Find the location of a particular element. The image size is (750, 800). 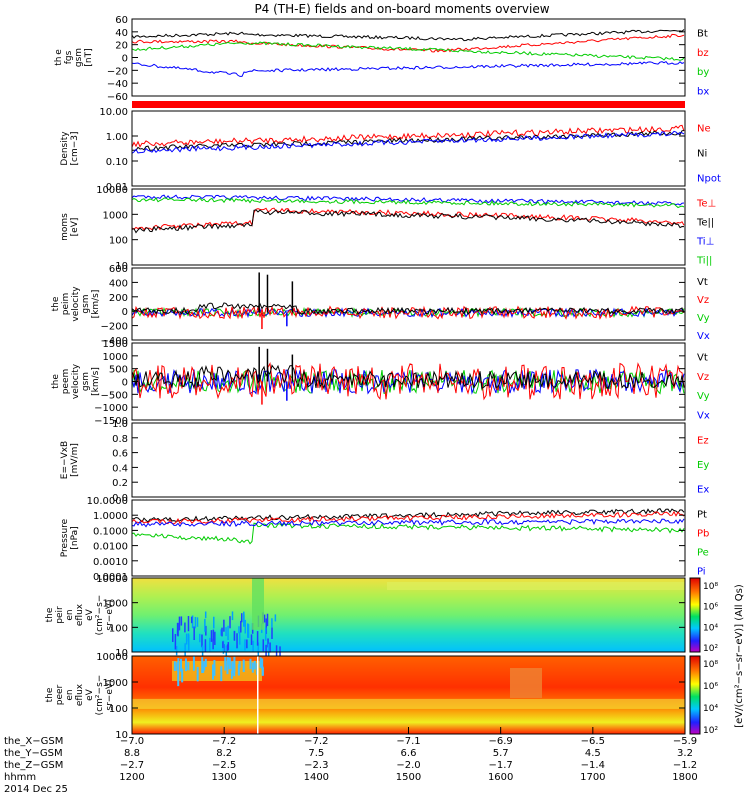

legend-entry: Ni is located at coordinates (702, 154).